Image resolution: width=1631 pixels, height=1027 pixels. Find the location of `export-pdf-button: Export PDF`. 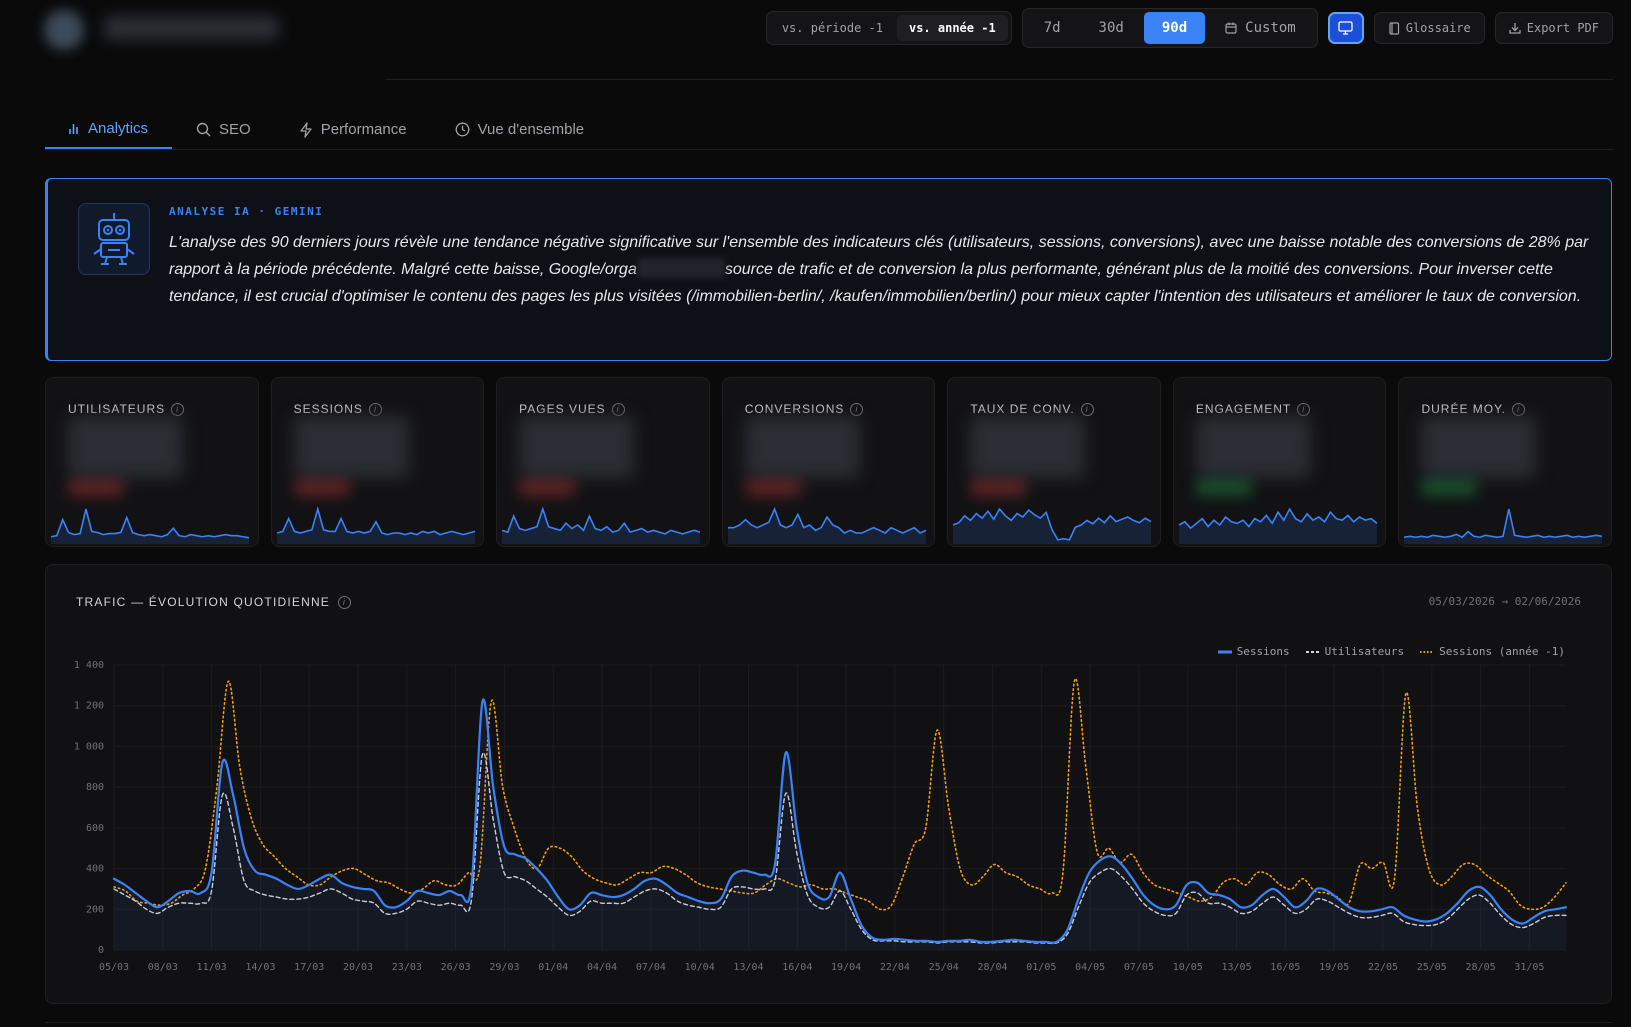

export-pdf-button: Export PDF is located at coordinates (1553, 28).